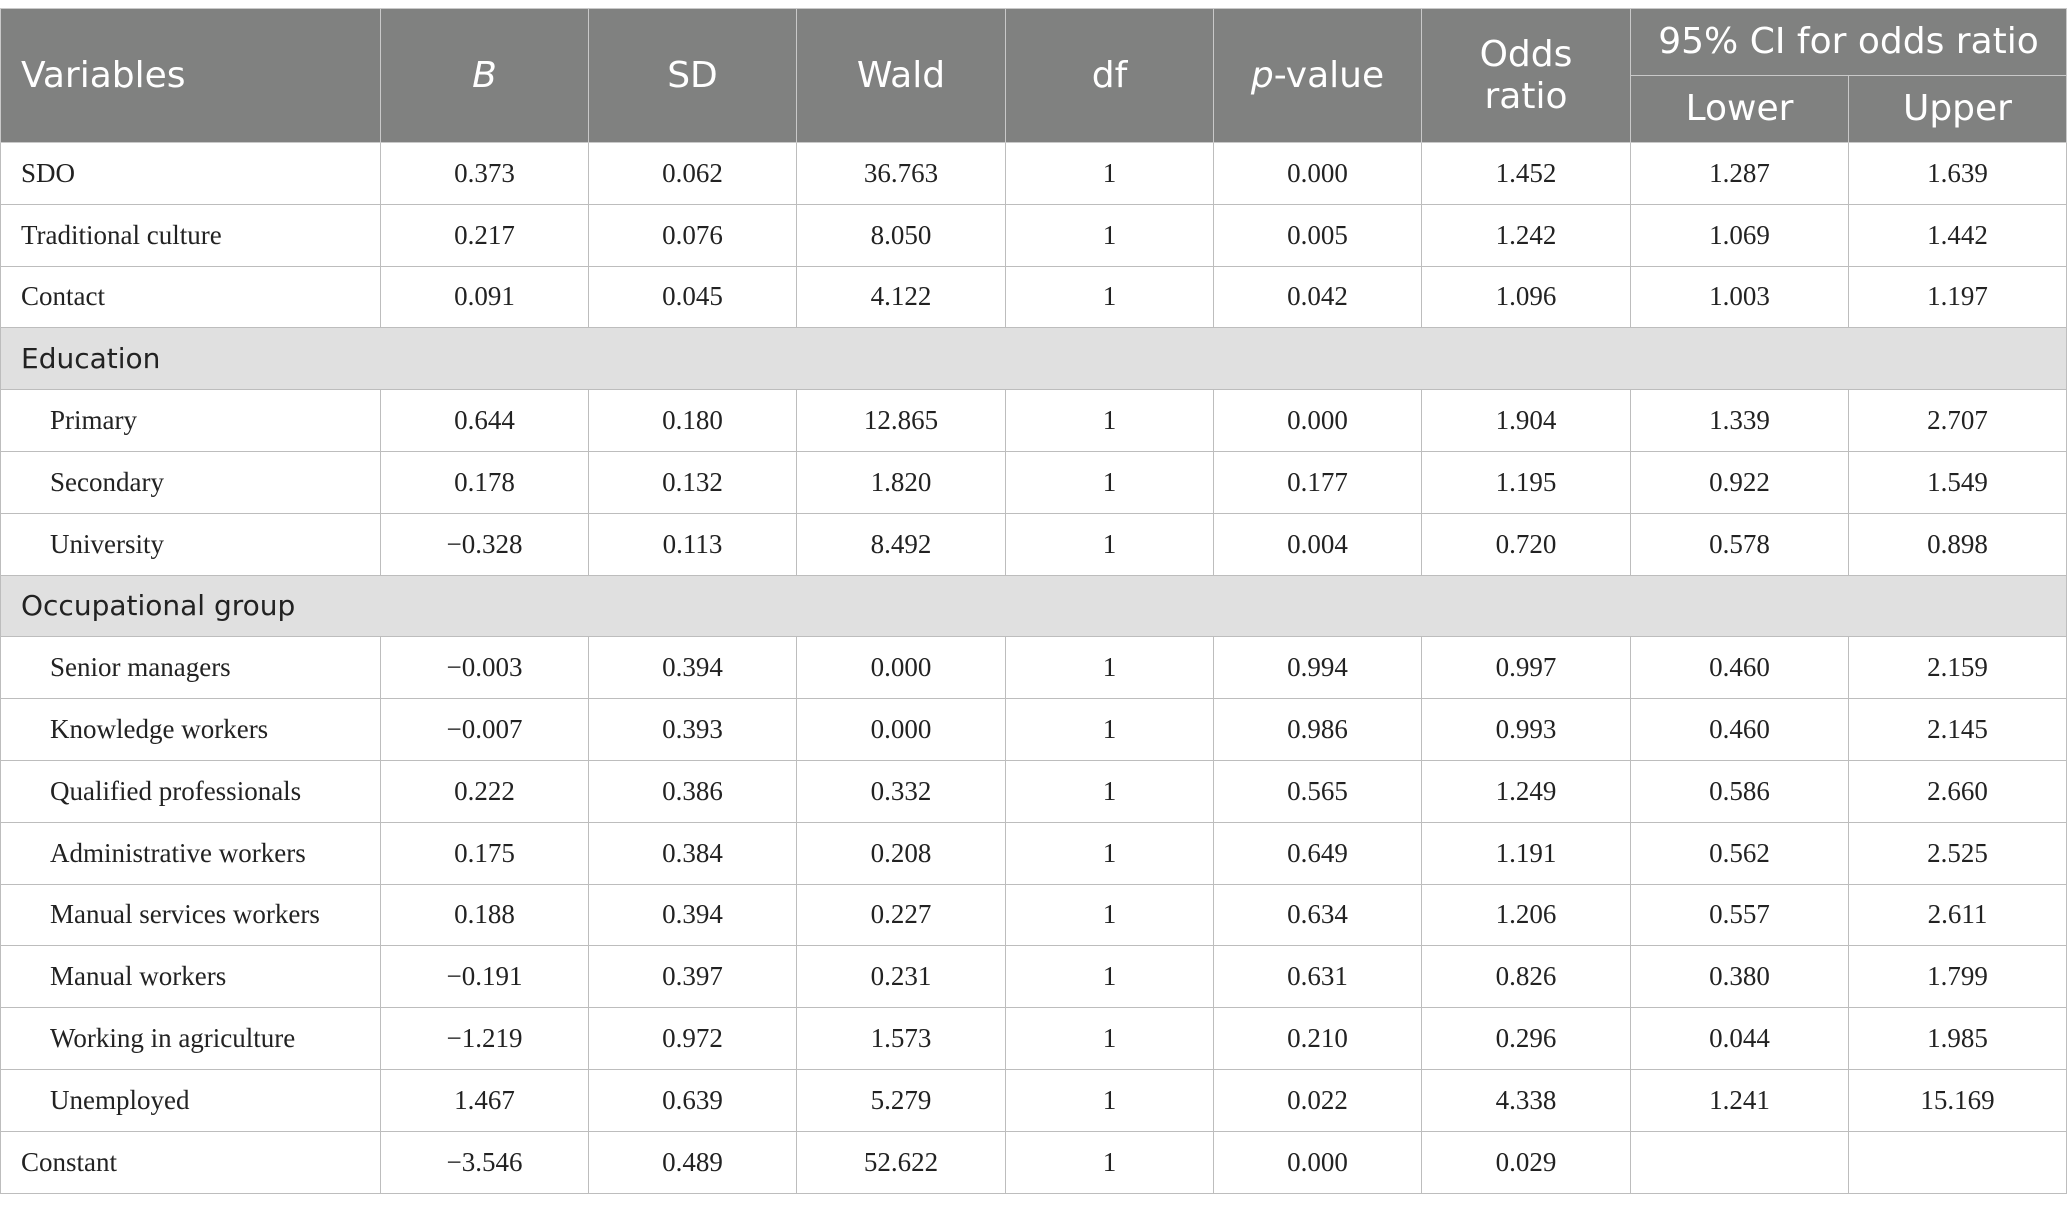  I want to click on cell-odds-ratio: 0.826, so click(1526, 977).